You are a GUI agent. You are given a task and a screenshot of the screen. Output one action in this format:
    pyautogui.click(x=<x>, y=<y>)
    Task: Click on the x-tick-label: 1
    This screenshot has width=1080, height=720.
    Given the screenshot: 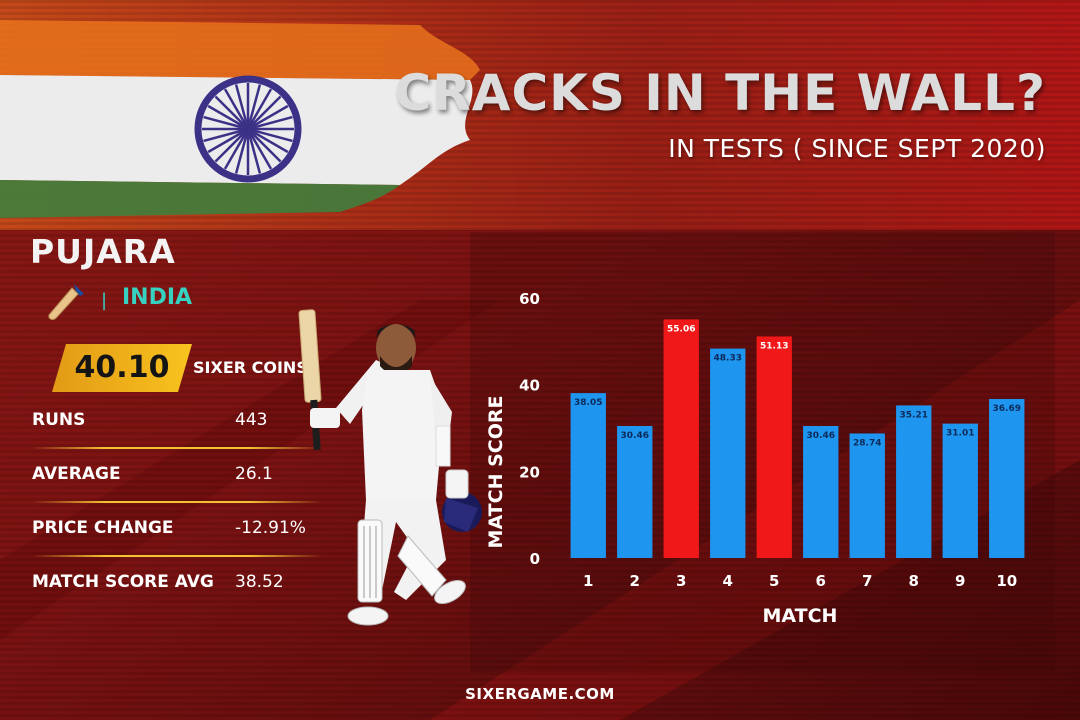 What is the action you would take?
    pyautogui.click(x=588, y=581)
    